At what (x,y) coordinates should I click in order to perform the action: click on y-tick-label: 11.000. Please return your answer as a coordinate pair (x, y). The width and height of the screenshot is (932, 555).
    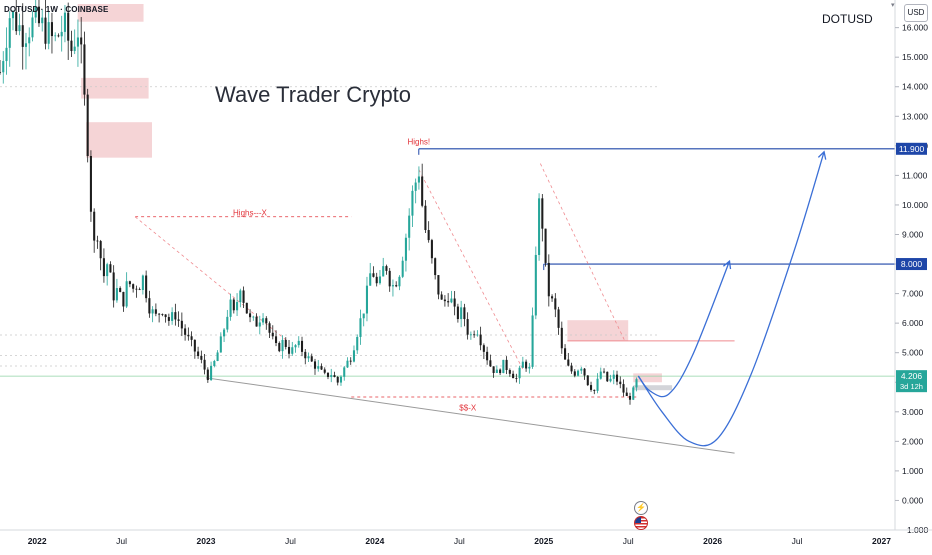
    Looking at the image, I should click on (915, 175).